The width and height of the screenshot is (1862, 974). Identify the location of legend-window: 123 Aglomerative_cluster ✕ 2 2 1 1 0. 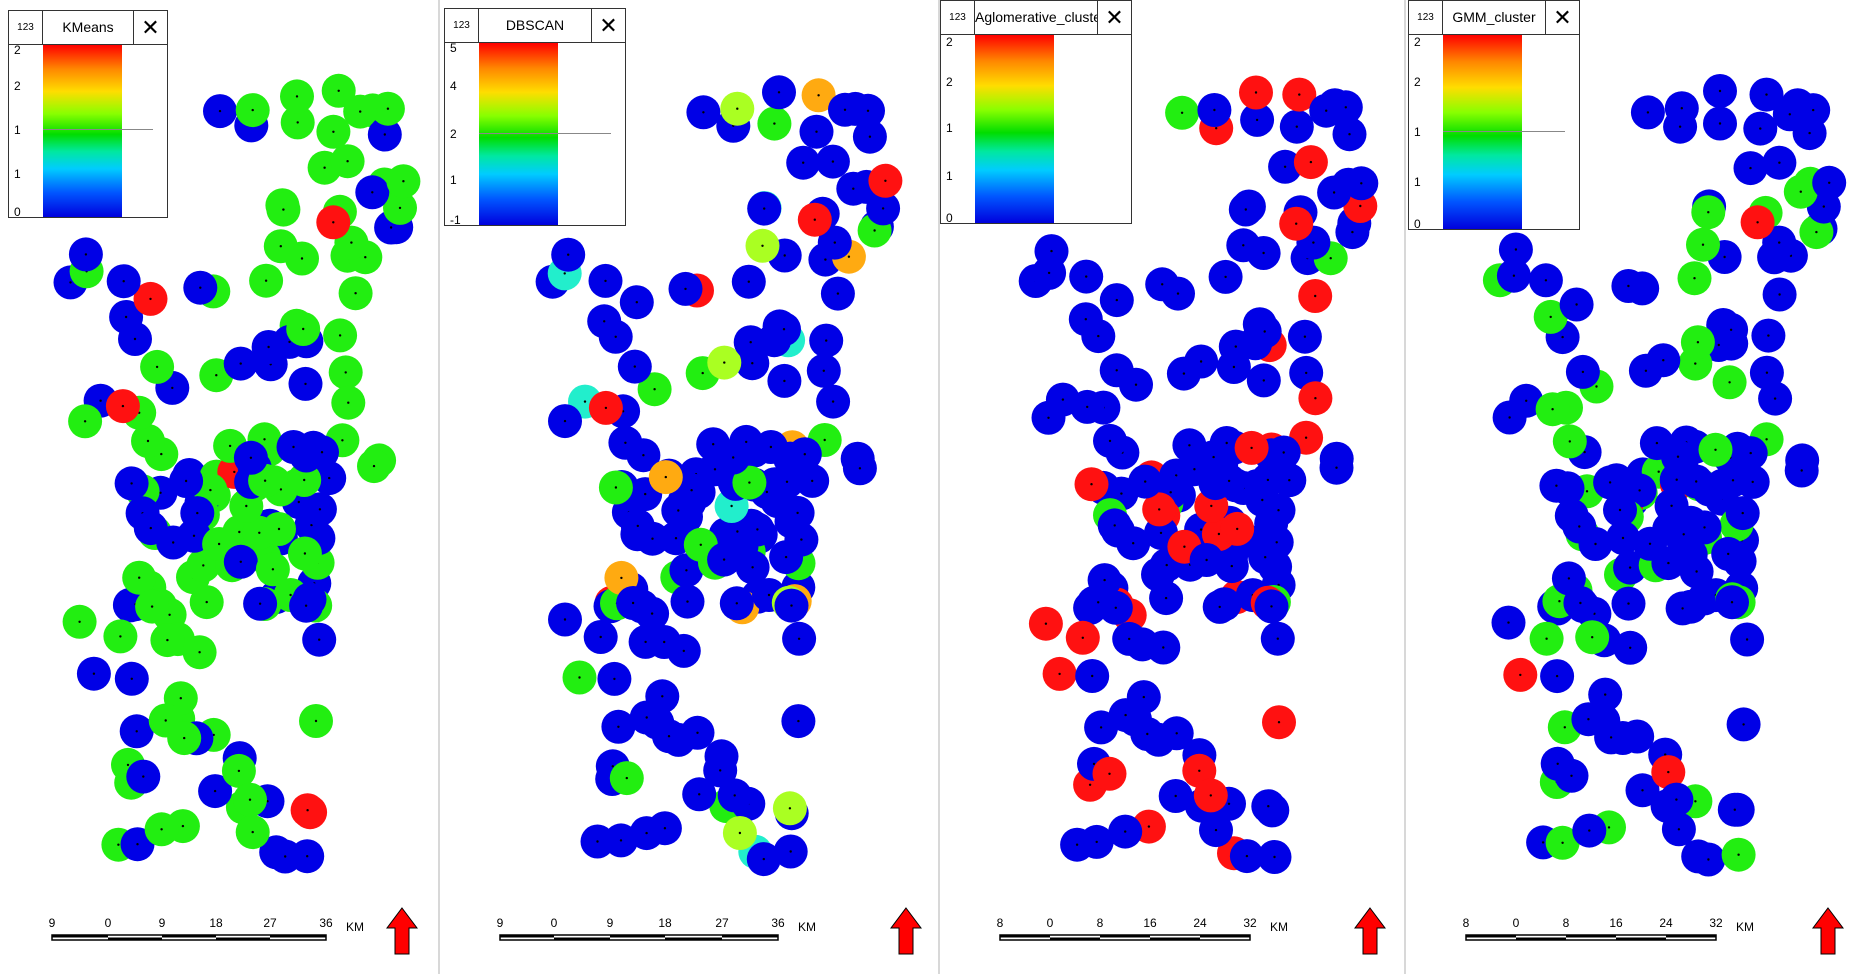
(1036, 112).